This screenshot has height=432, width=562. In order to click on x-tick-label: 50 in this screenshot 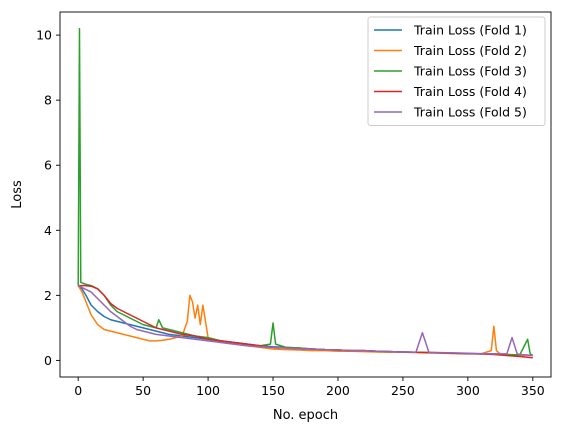, I will do `click(143, 390)`.